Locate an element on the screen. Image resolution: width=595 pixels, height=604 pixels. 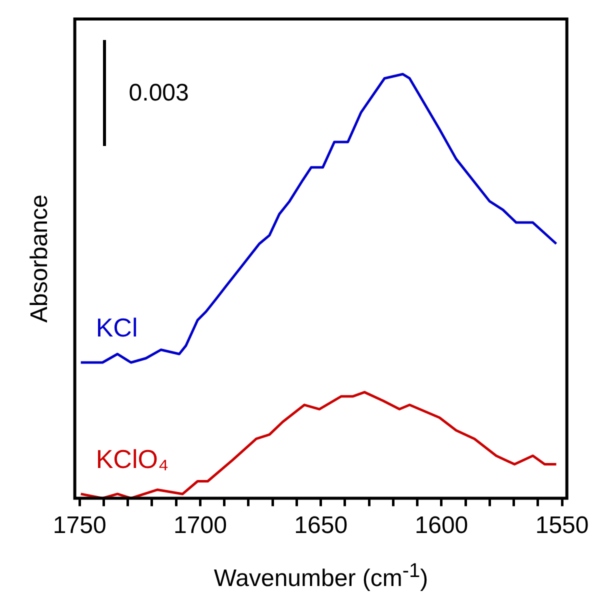
y-axis-title: Absorbance is located at coordinates (40, 258).